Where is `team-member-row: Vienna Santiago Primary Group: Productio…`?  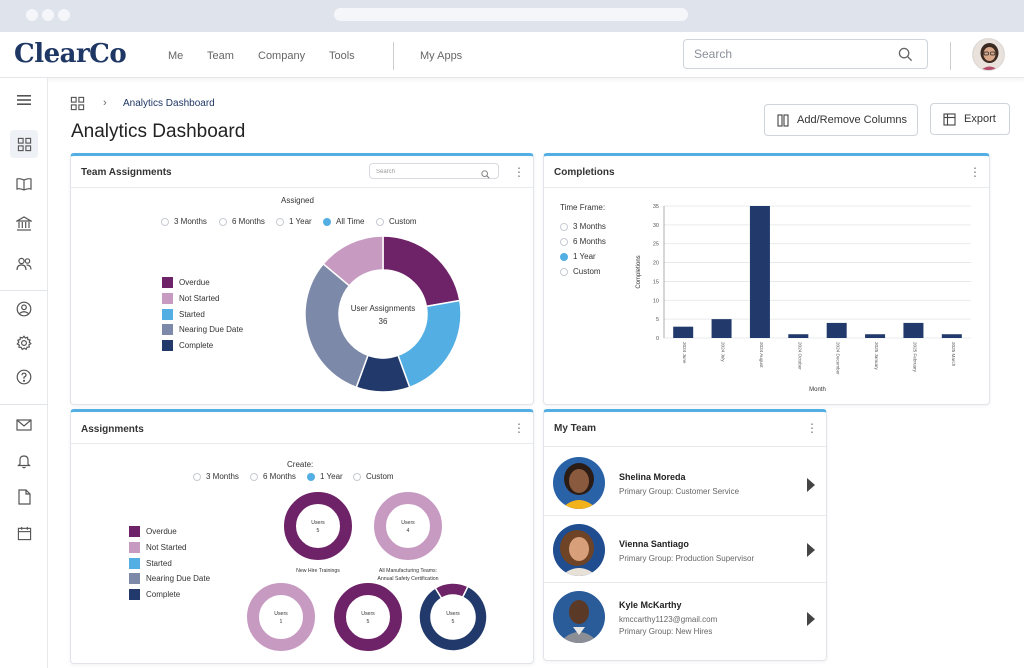 team-member-row: Vienna Santiago Primary Group: Productio… is located at coordinates (685, 550).